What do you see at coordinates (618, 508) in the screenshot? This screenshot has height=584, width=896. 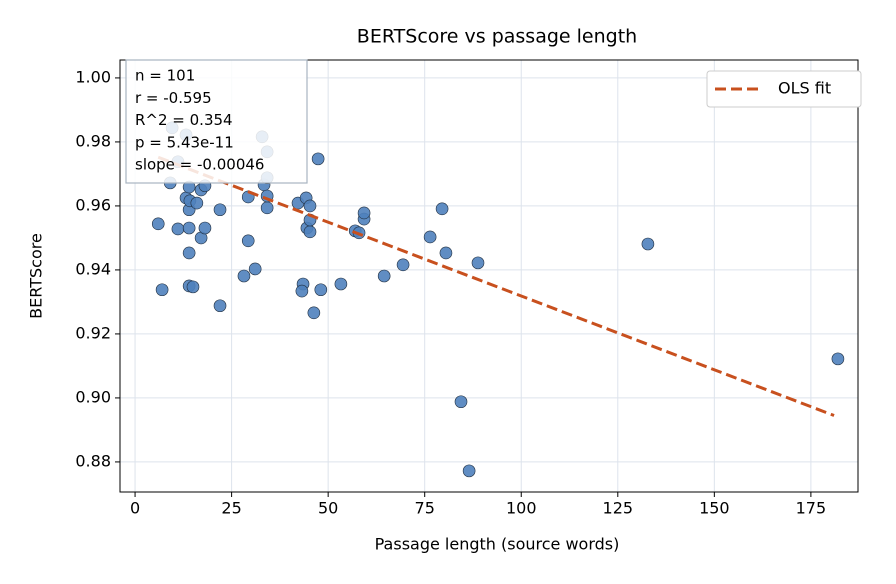 I see `x-tick-label: 125` at bounding box center [618, 508].